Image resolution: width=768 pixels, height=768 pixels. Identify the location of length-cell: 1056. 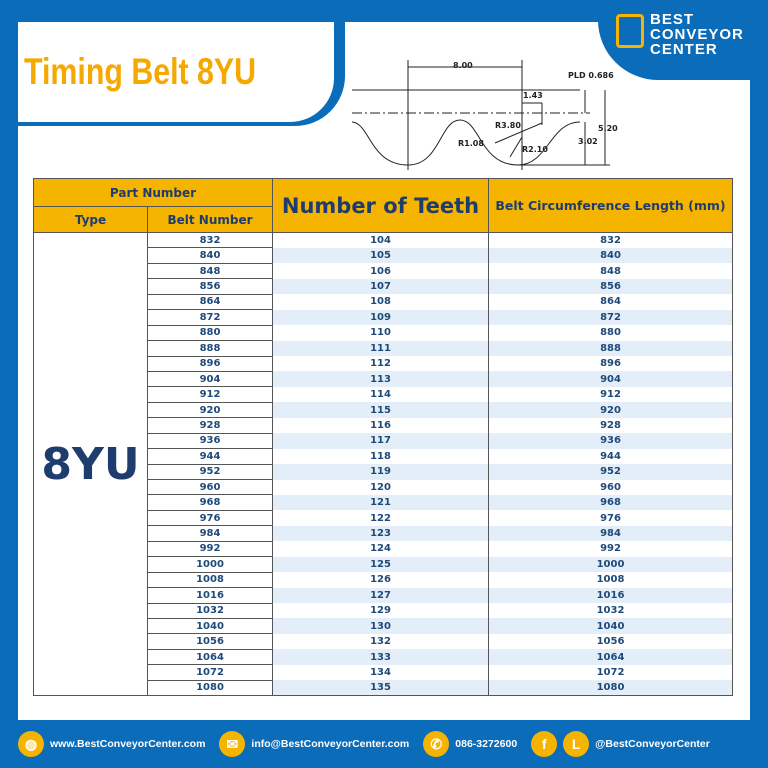
(610, 641).